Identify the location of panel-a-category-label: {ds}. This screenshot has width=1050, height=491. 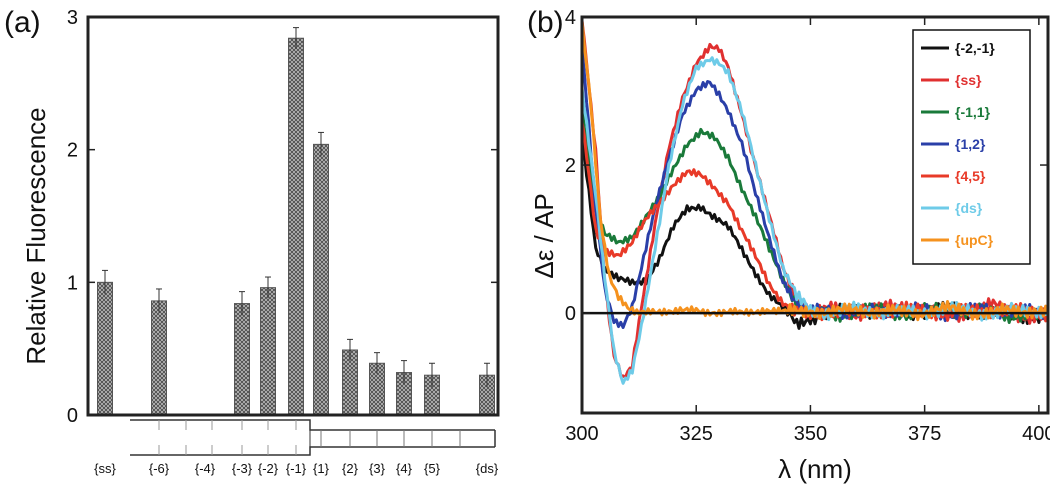
(487, 468).